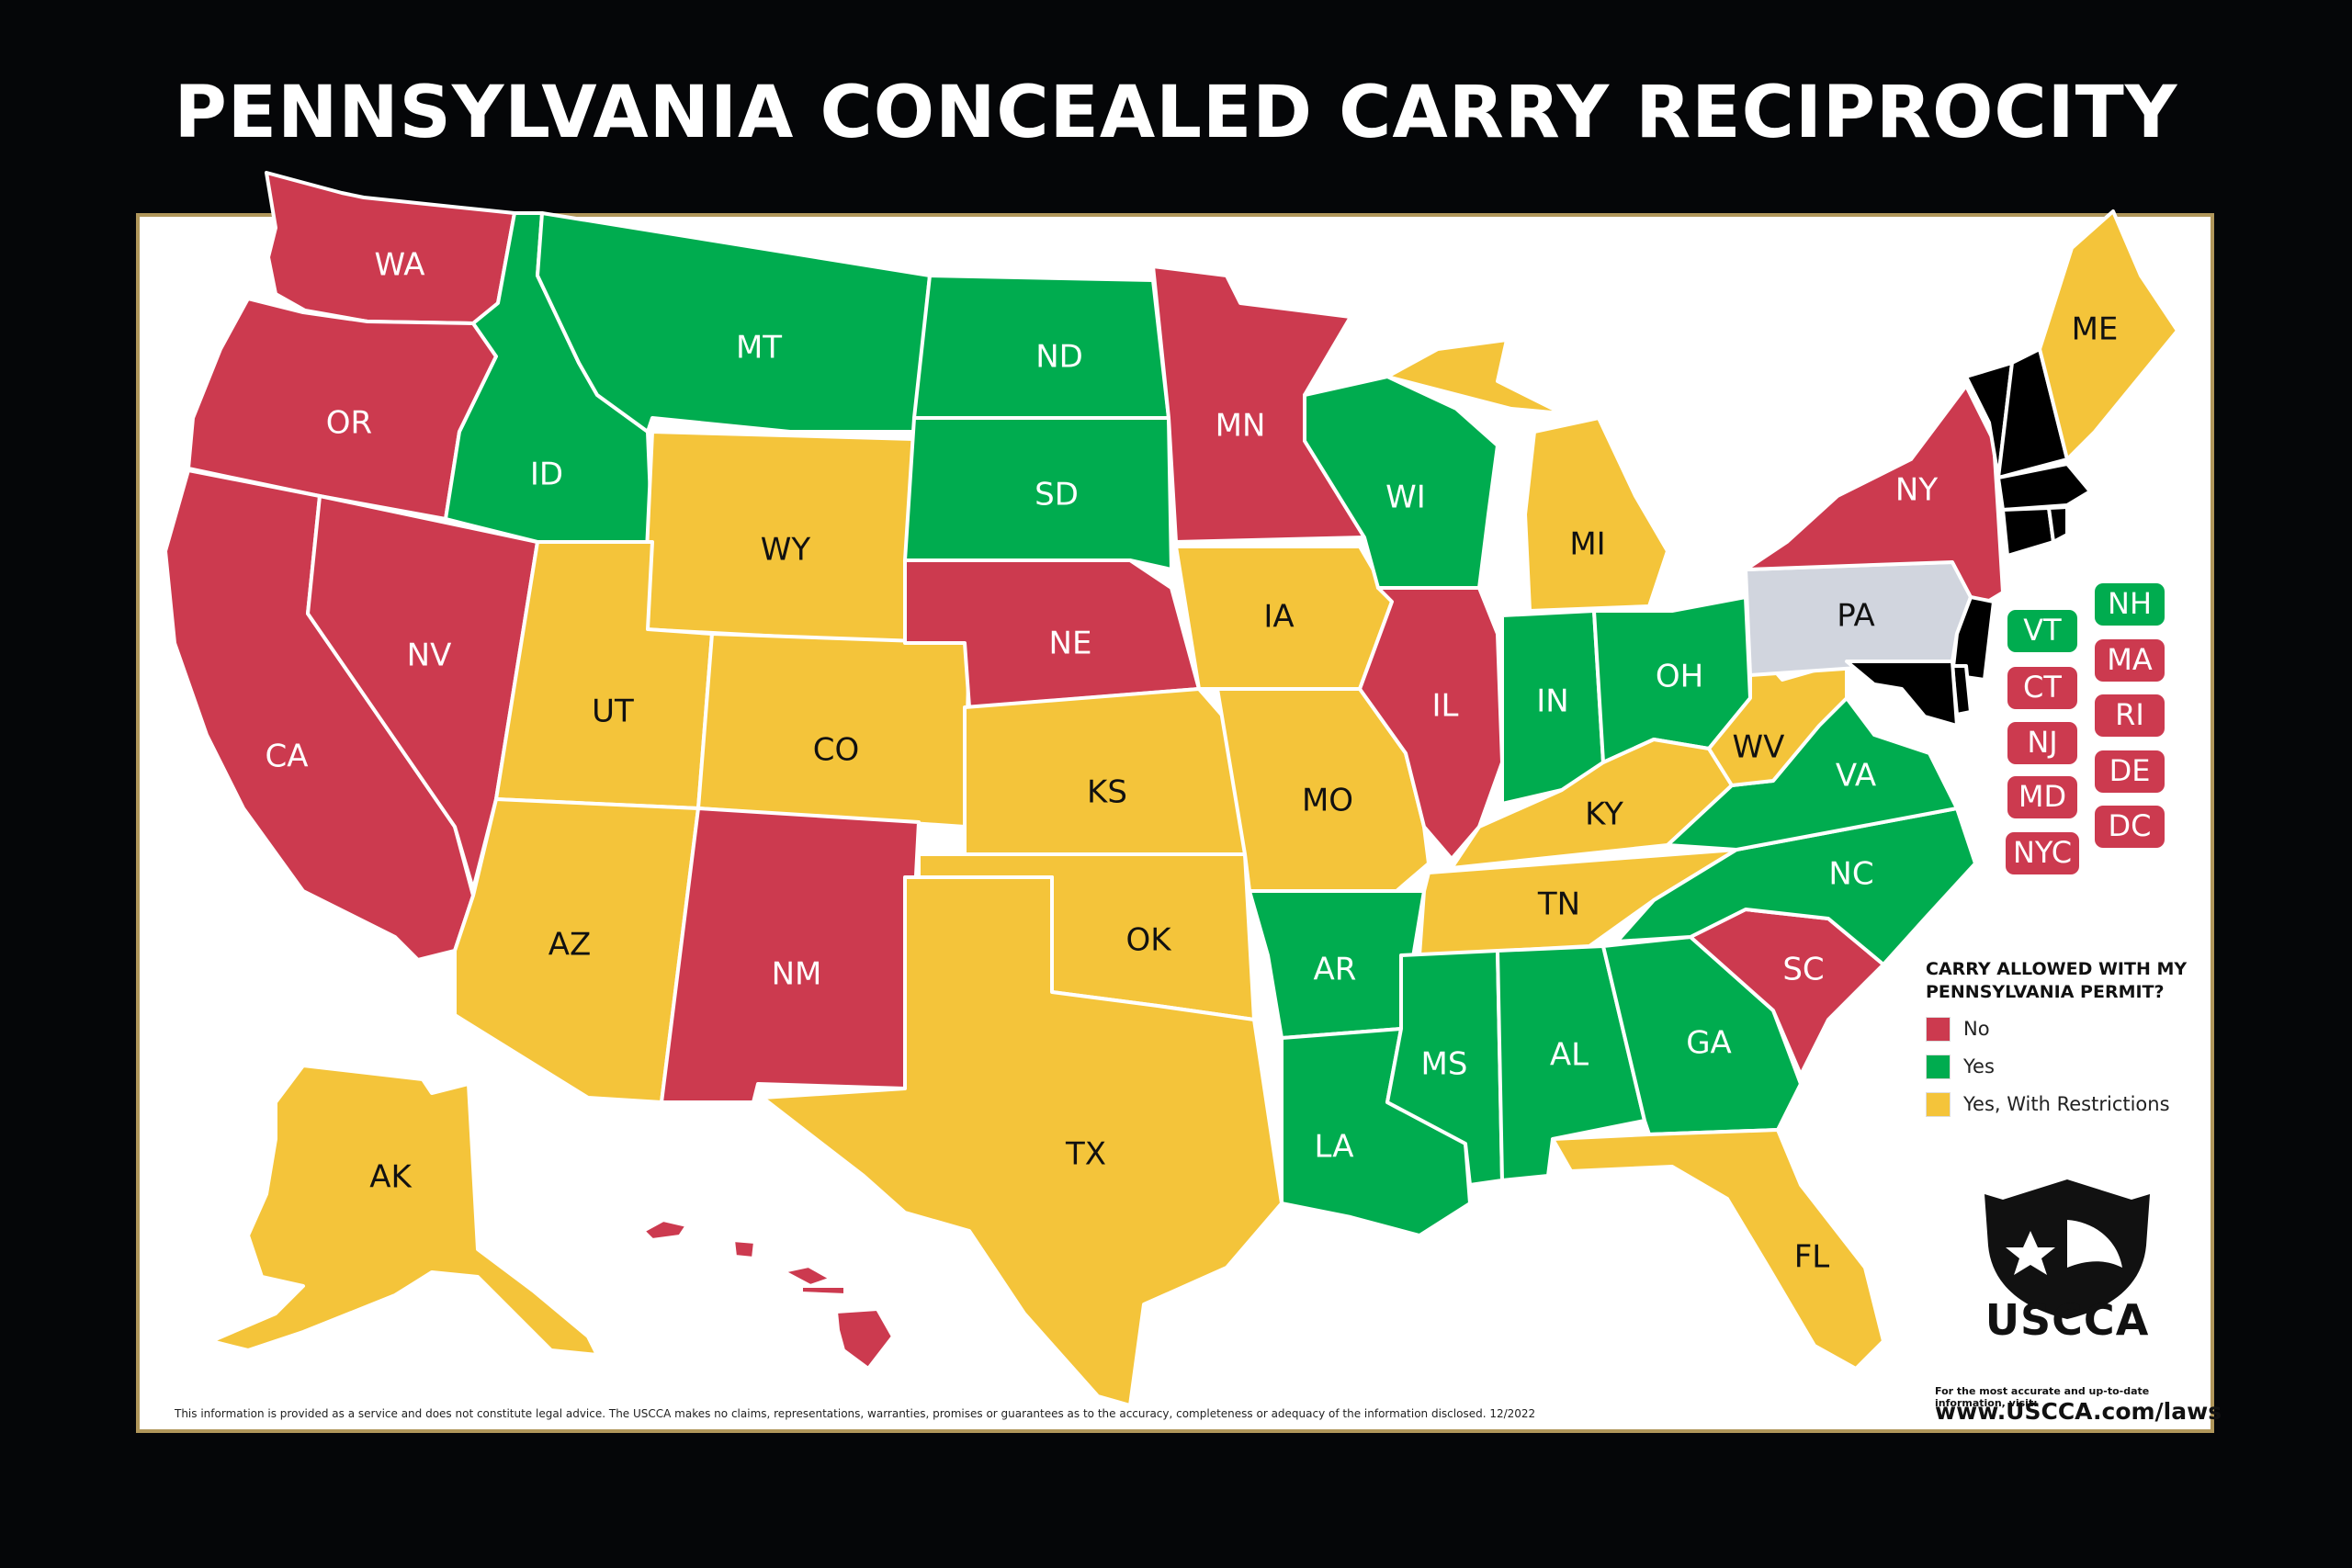 This screenshot has height=1568, width=2352. Describe the element at coordinates (2028, 532) in the screenshot. I see `state-ct` at that location.